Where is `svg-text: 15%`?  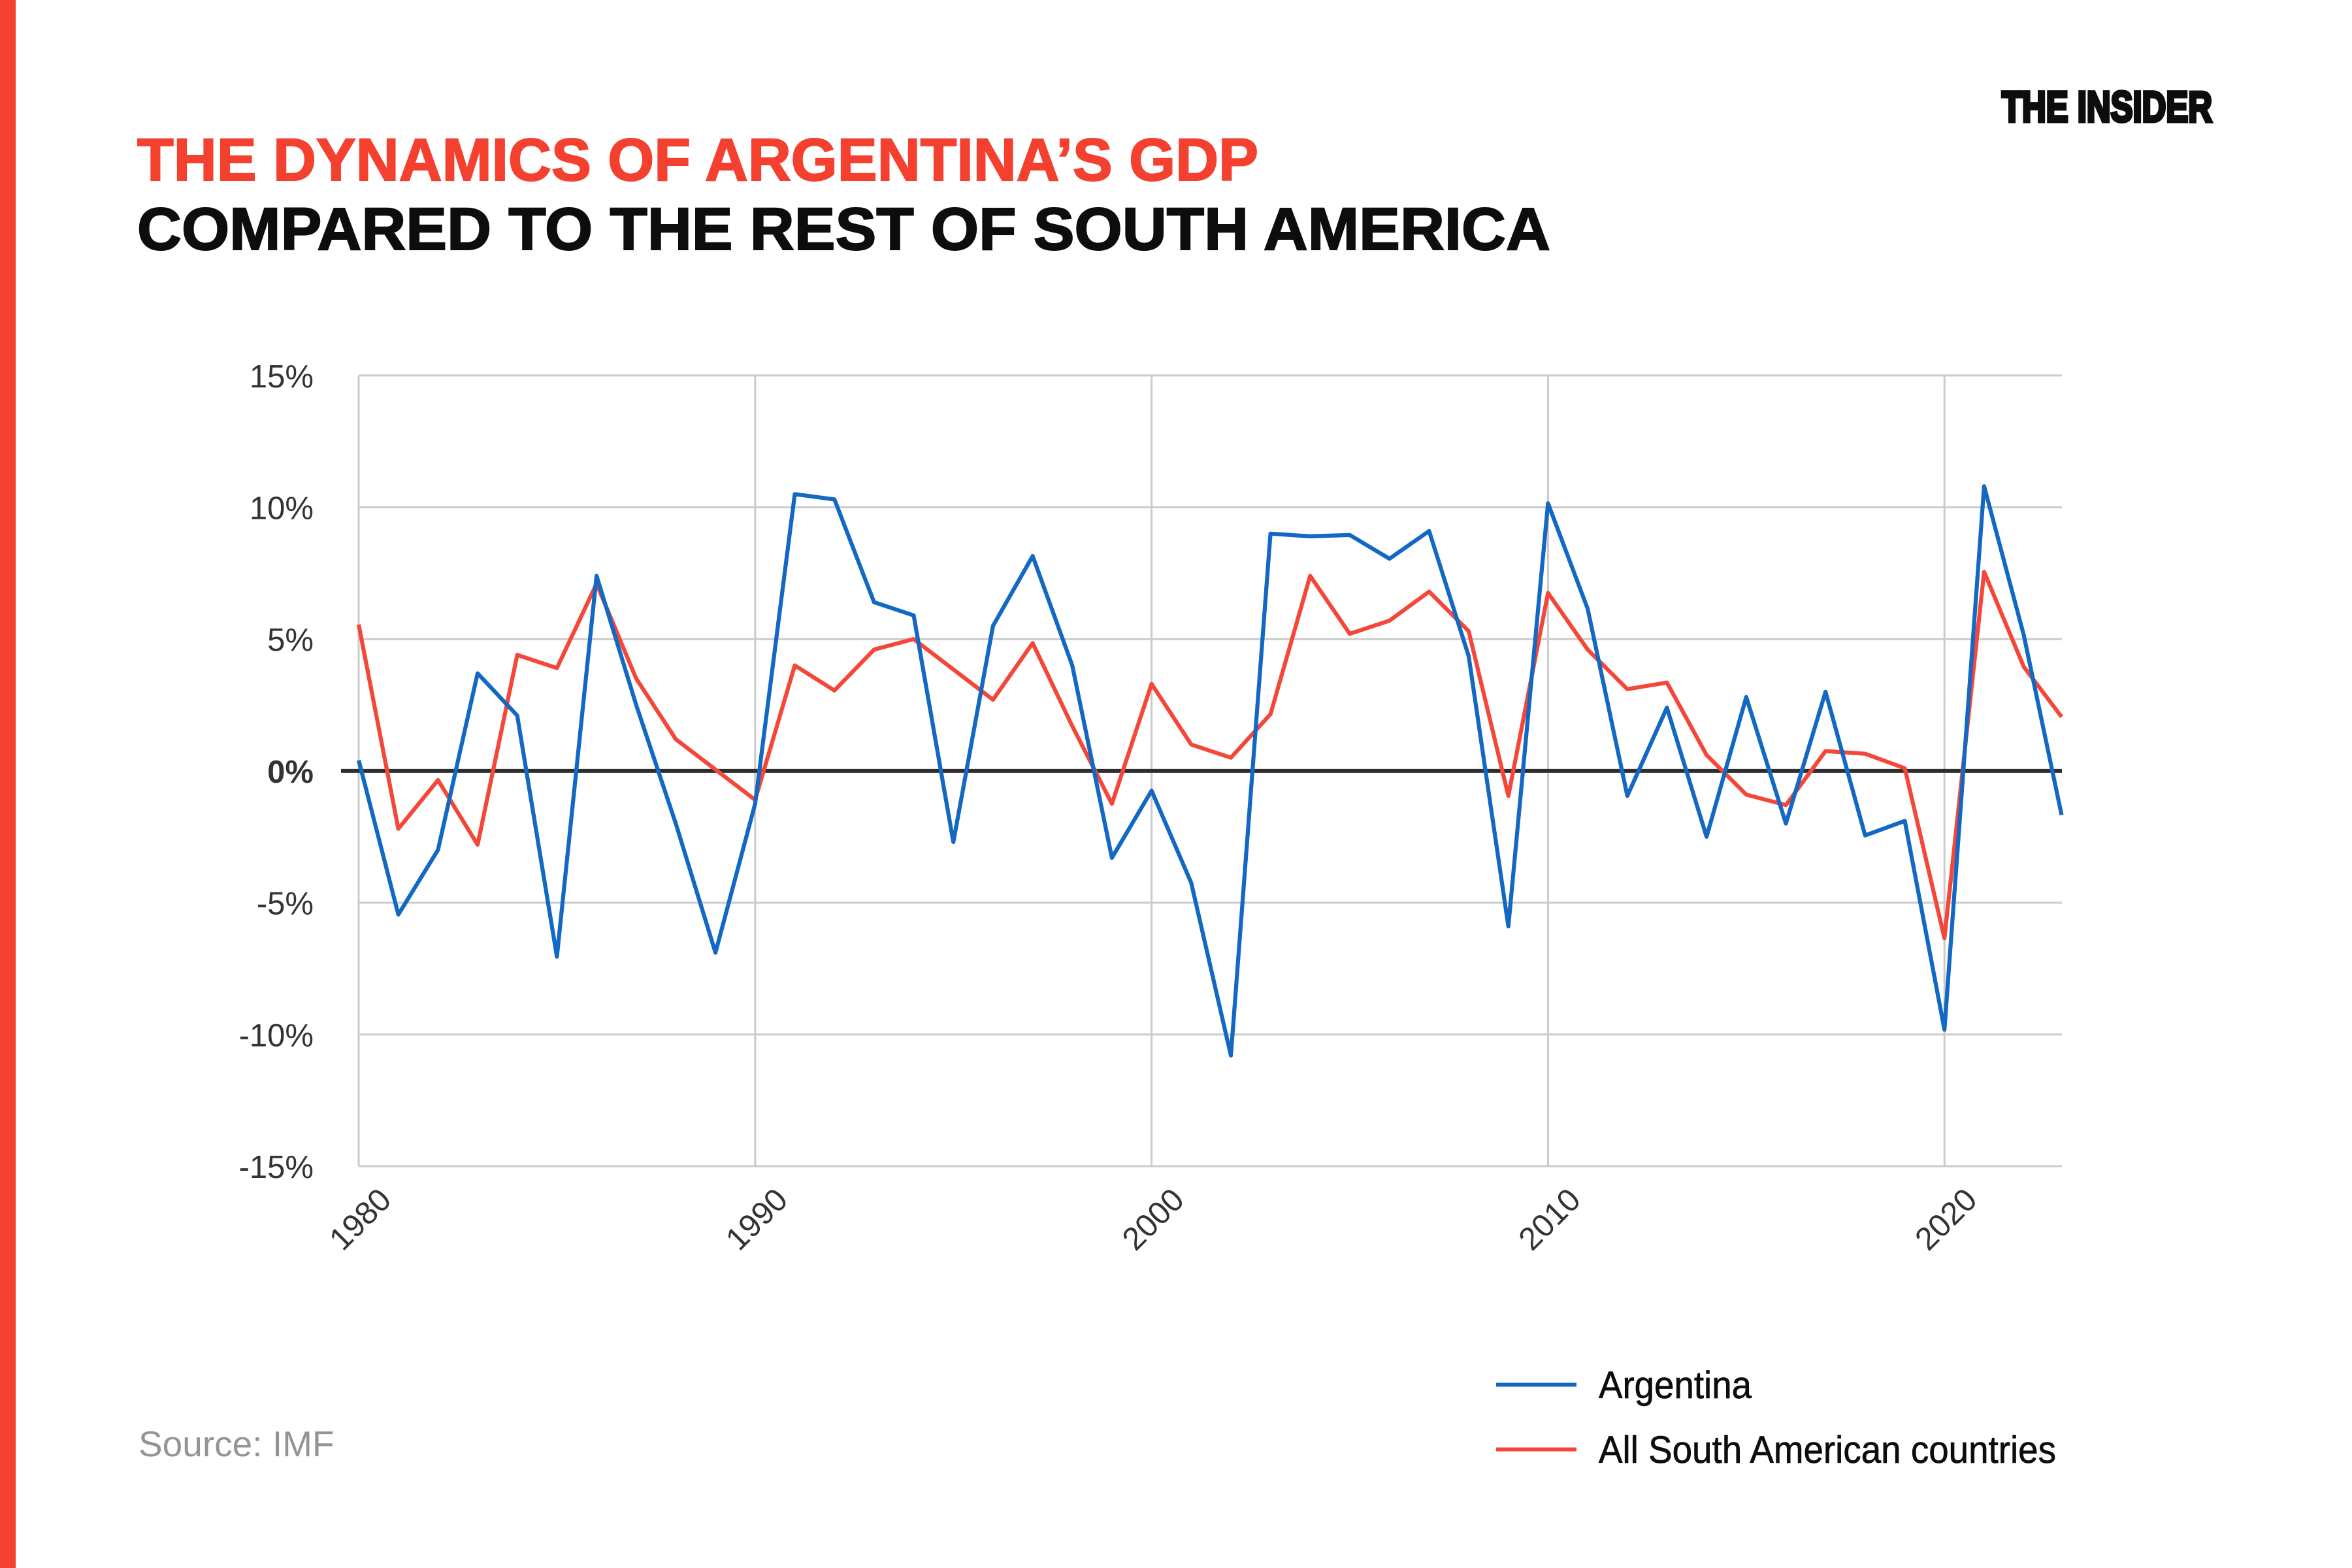
svg-text: 15% is located at coordinates (282, 377).